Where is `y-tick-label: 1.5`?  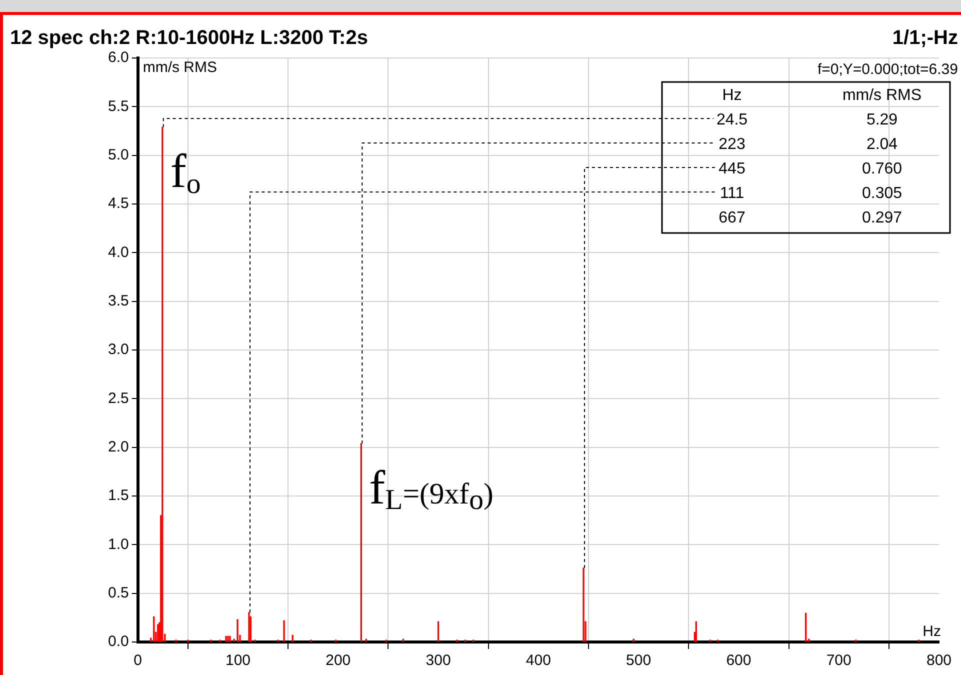 y-tick-label: 1.5 is located at coordinates (118, 495).